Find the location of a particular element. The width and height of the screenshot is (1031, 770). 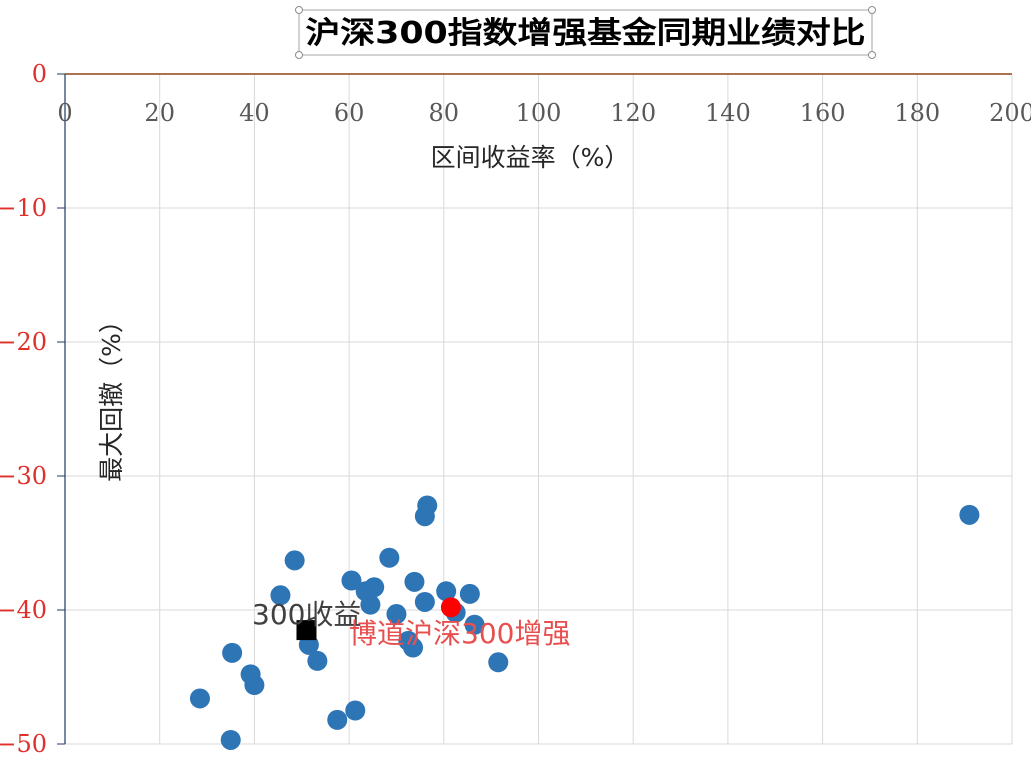

resize-handle-bottom-right is located at coordinates (872, 55).